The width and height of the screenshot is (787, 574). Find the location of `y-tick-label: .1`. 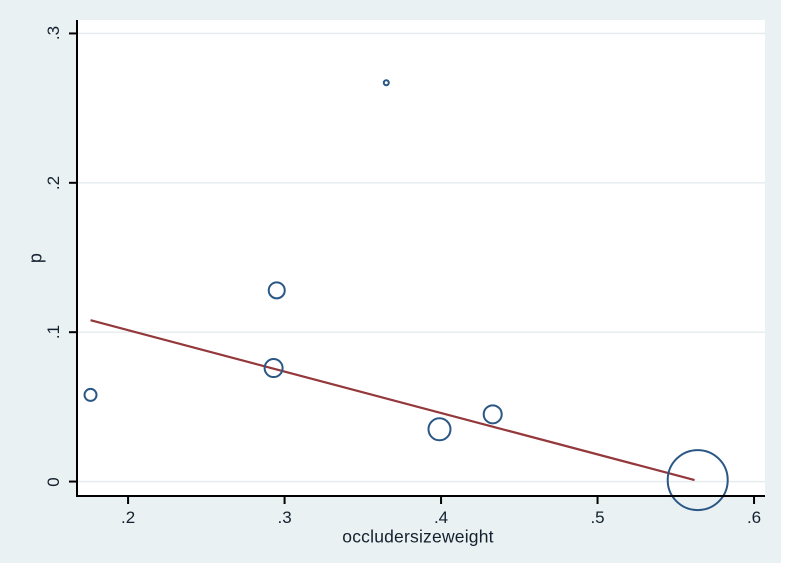

y-tick-label: .1 is located at coordinates (53, 332).